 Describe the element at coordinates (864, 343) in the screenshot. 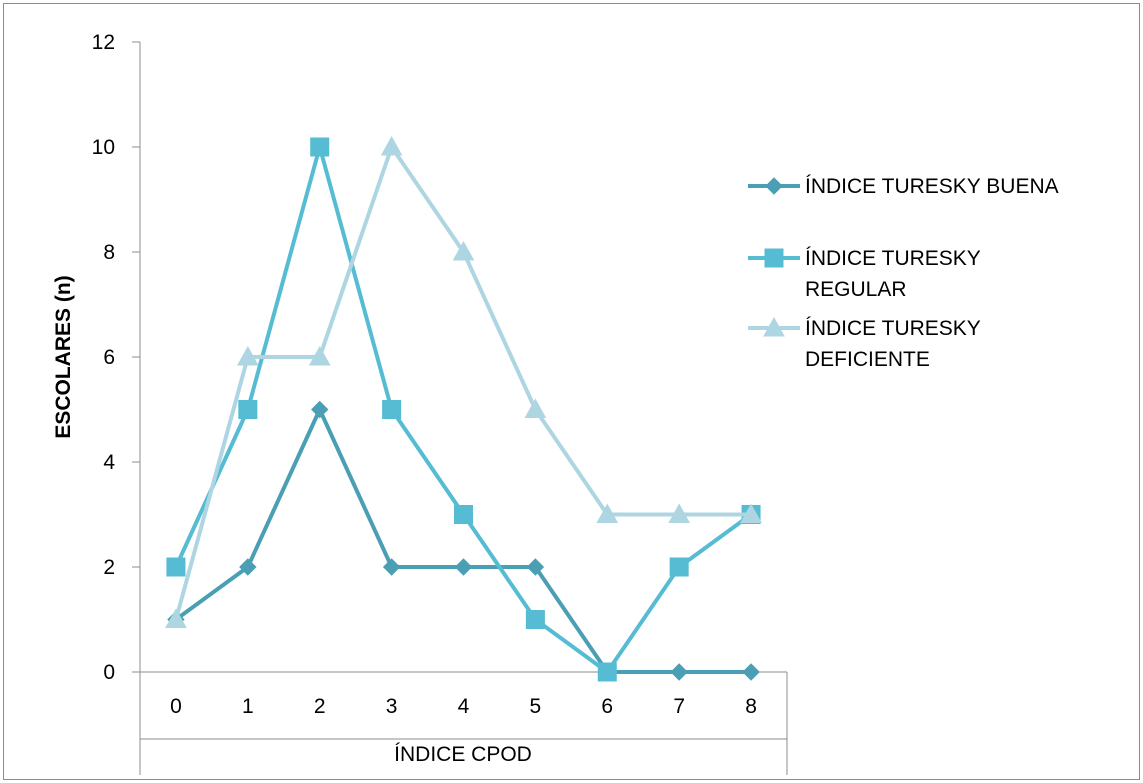

I see `legend-item: ÍNDICE TURESKY DEFICIENTE` at that location.